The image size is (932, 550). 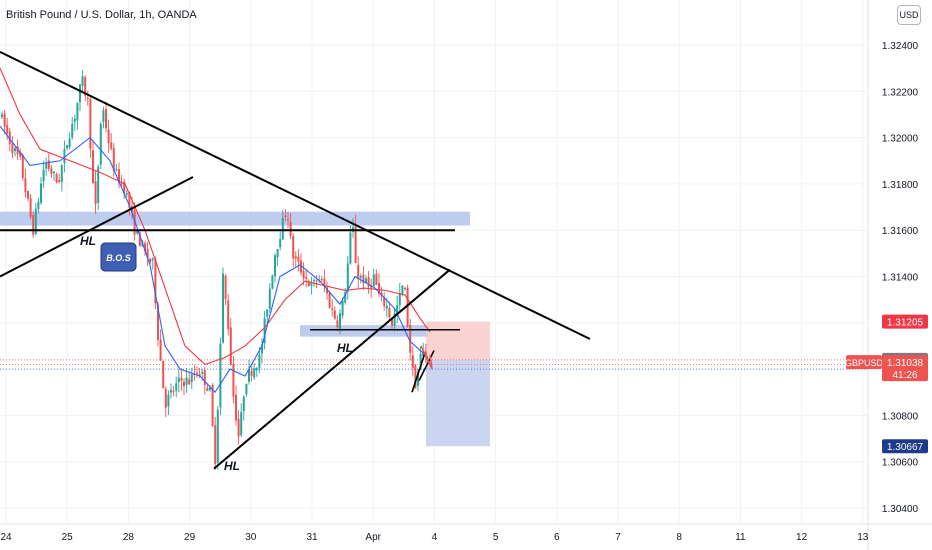 What do you see at coordinates (458, 340) in the screenshot?
I see `stop-loss-zone` at bounding box center [458, 340].